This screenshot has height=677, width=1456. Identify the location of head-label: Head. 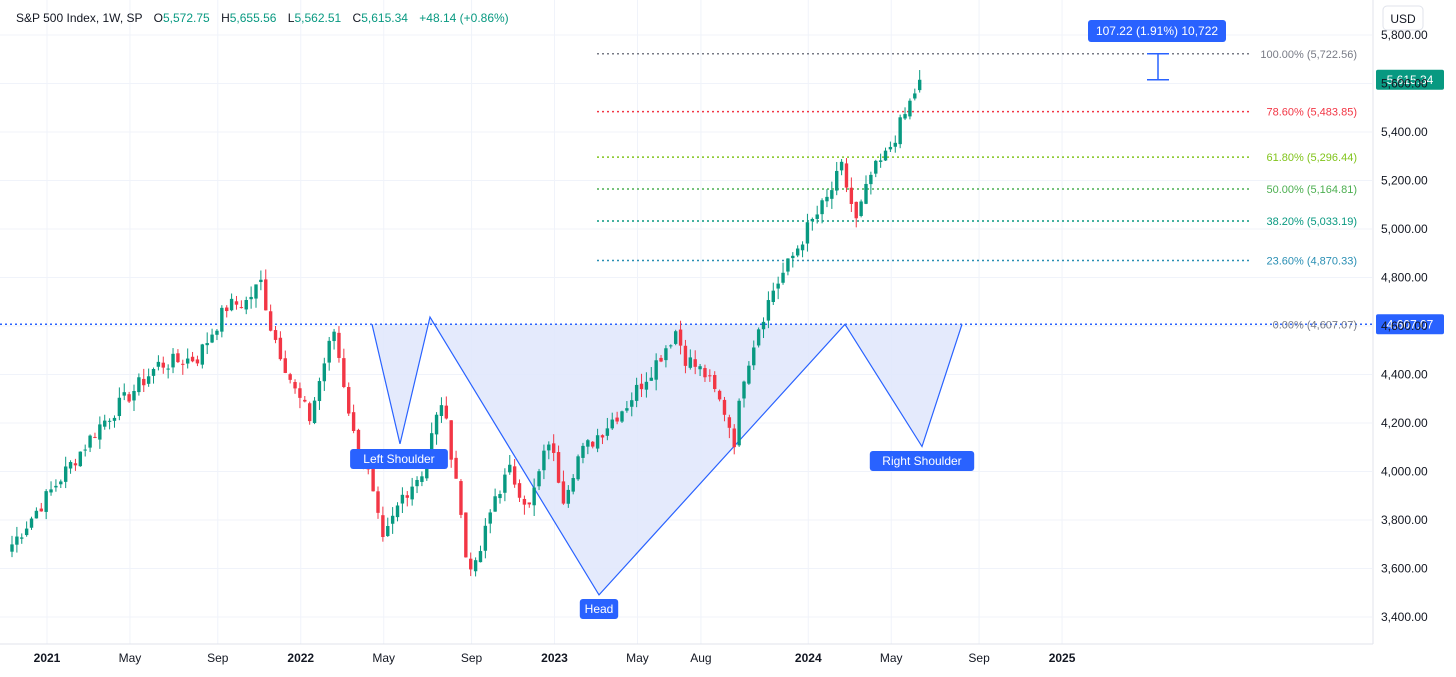
(599, 609).